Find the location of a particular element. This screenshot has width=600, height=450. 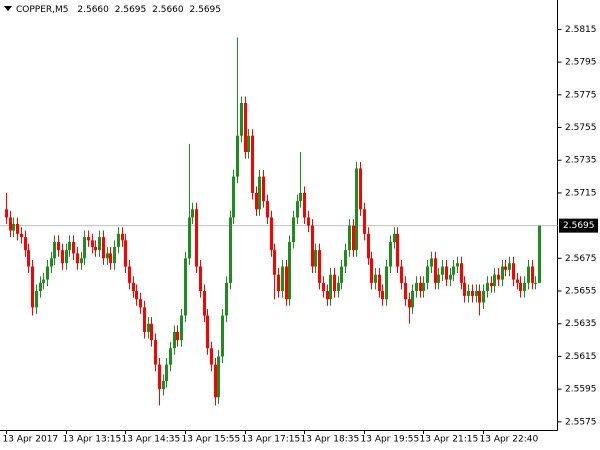

x-tick-label: 13 Apr 15:55 is located at coordinates (211, 440).